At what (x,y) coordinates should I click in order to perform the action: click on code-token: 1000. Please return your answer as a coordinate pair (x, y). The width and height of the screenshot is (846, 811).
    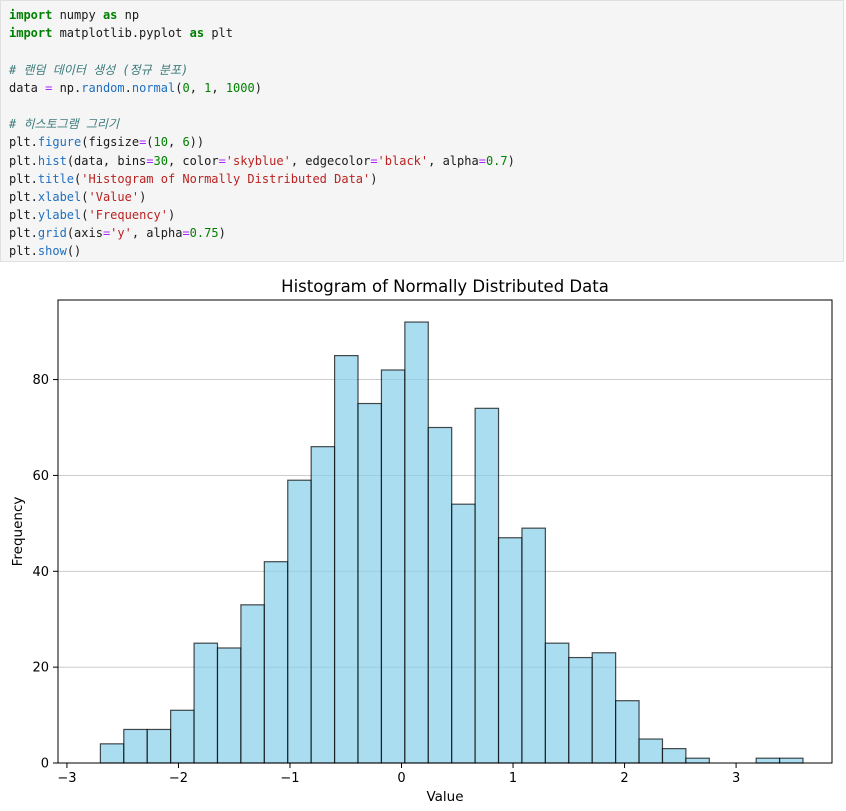
    Looking at the image, I should click on (240, 87).